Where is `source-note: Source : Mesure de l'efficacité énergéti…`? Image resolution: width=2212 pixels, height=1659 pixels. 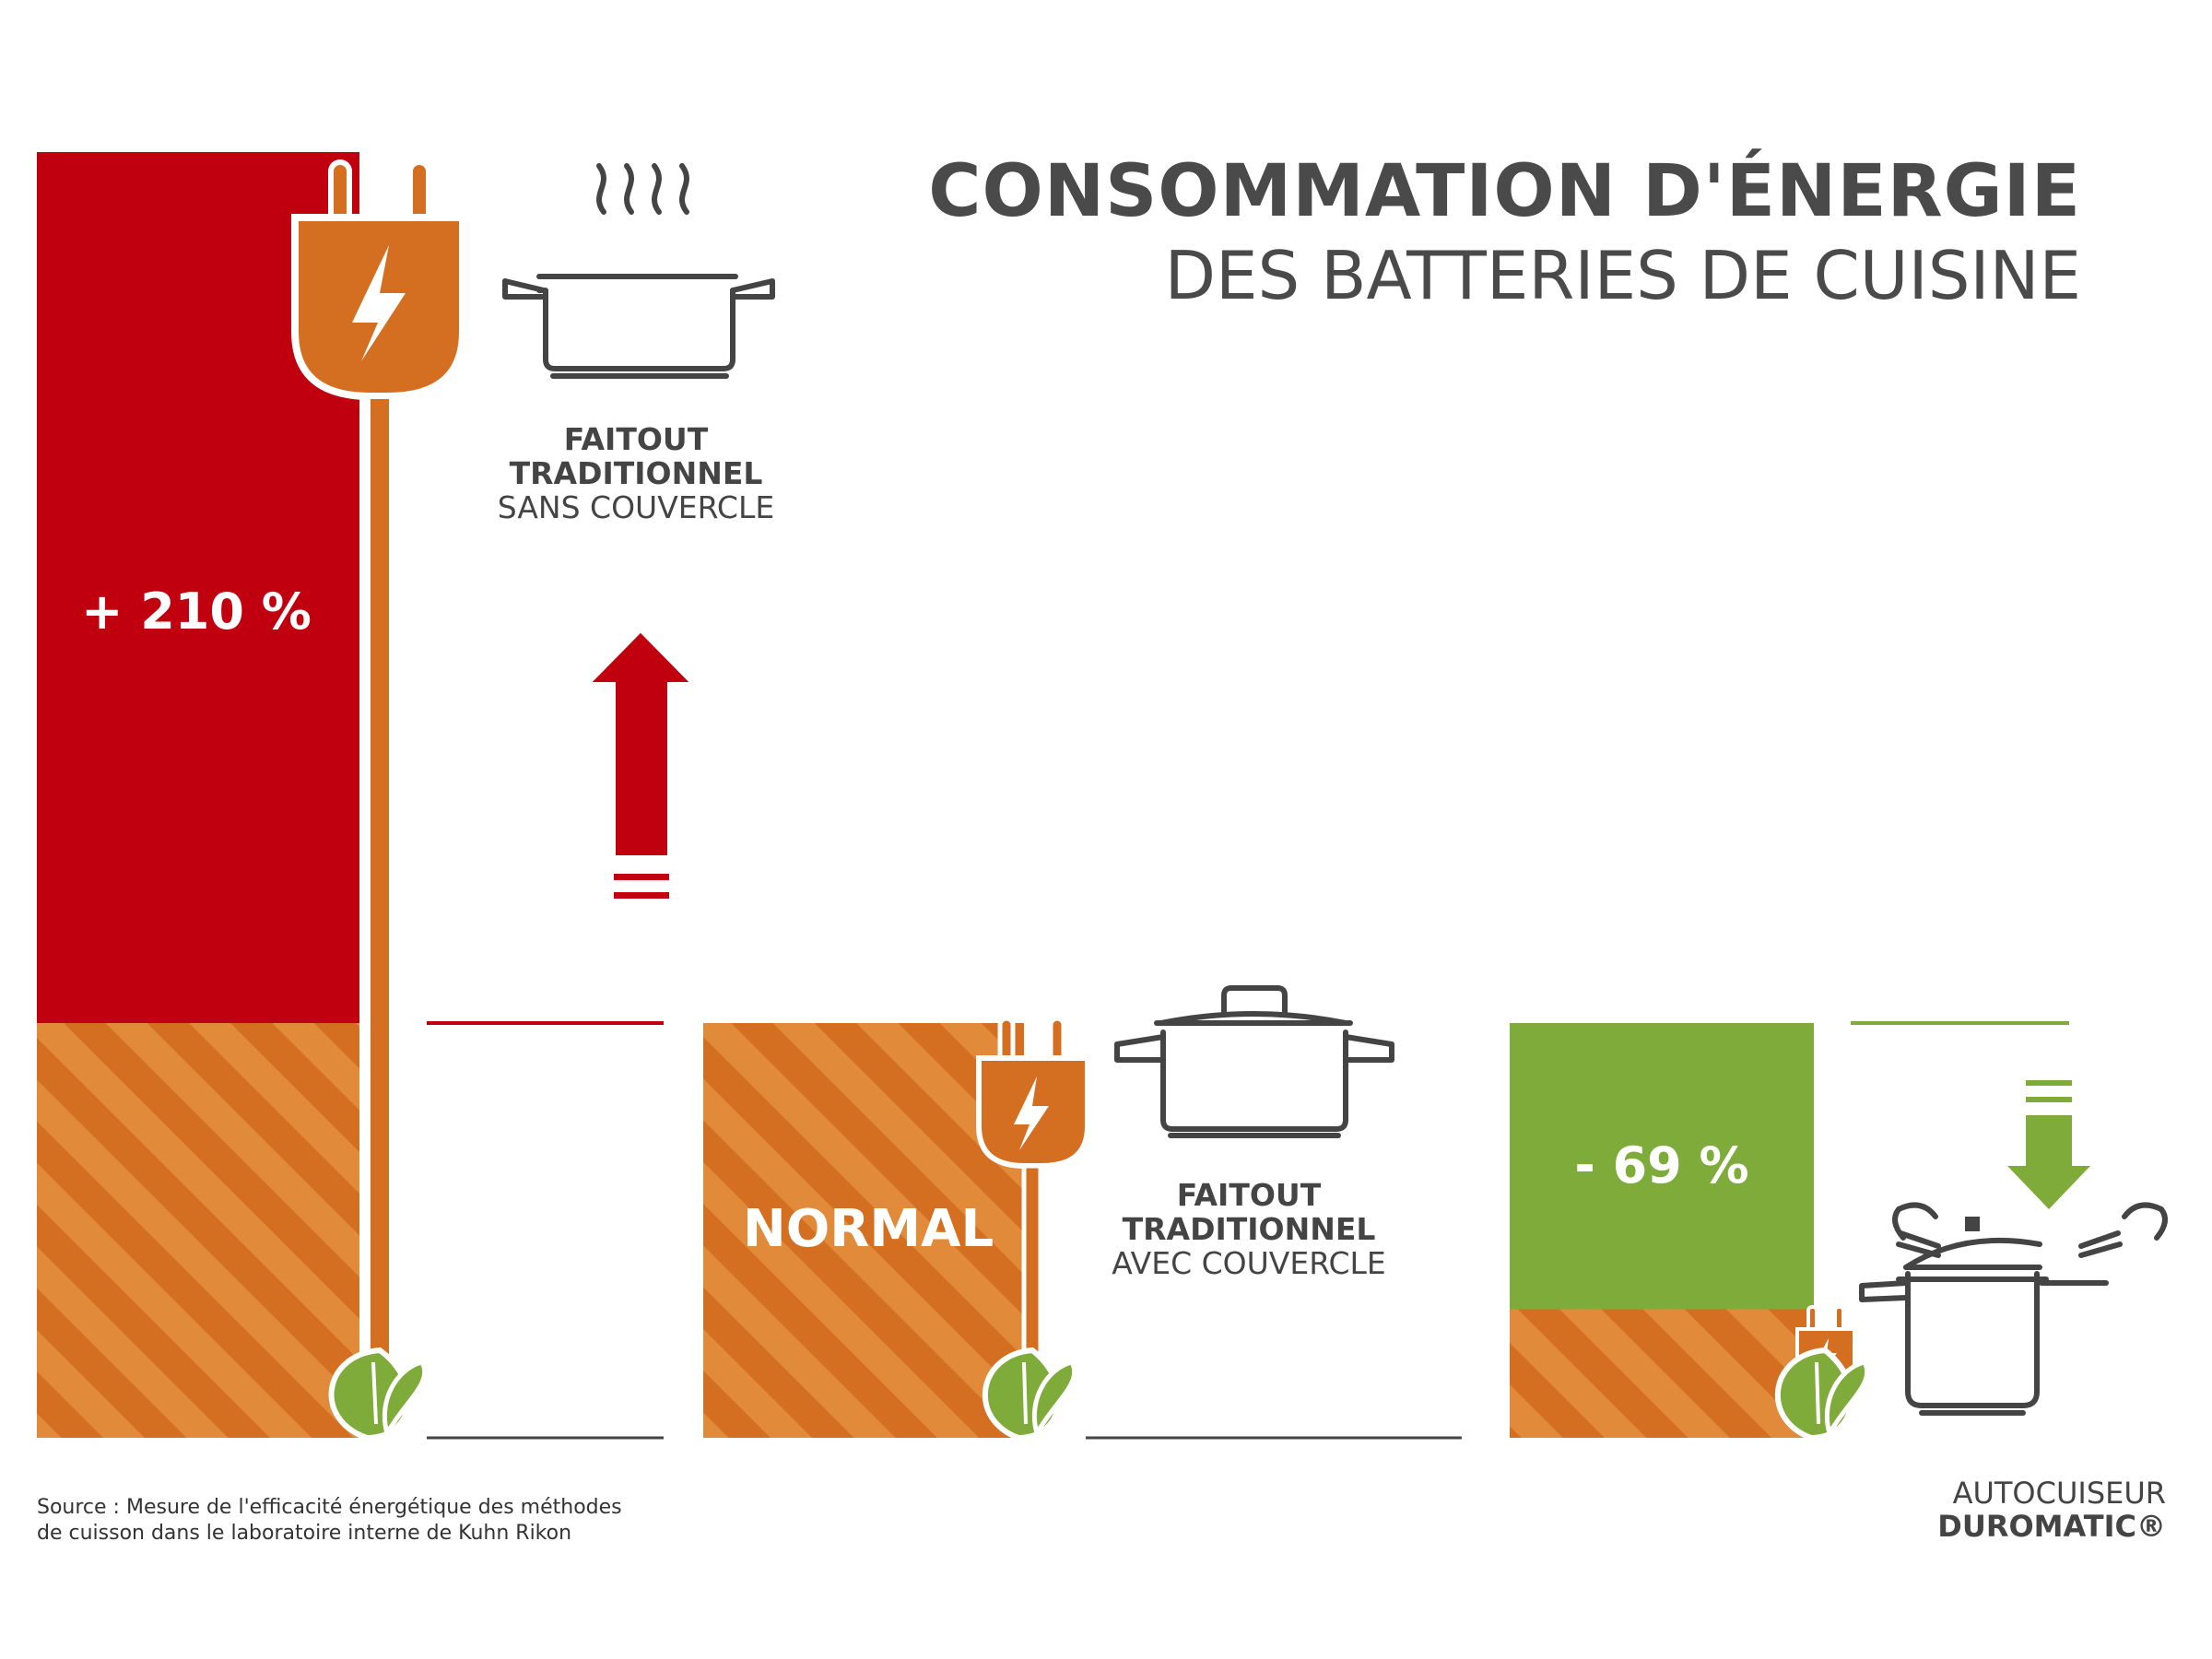
source-note: Source : Mesure de l'efficacité énergéti… is located at coordinates (329, 1521).